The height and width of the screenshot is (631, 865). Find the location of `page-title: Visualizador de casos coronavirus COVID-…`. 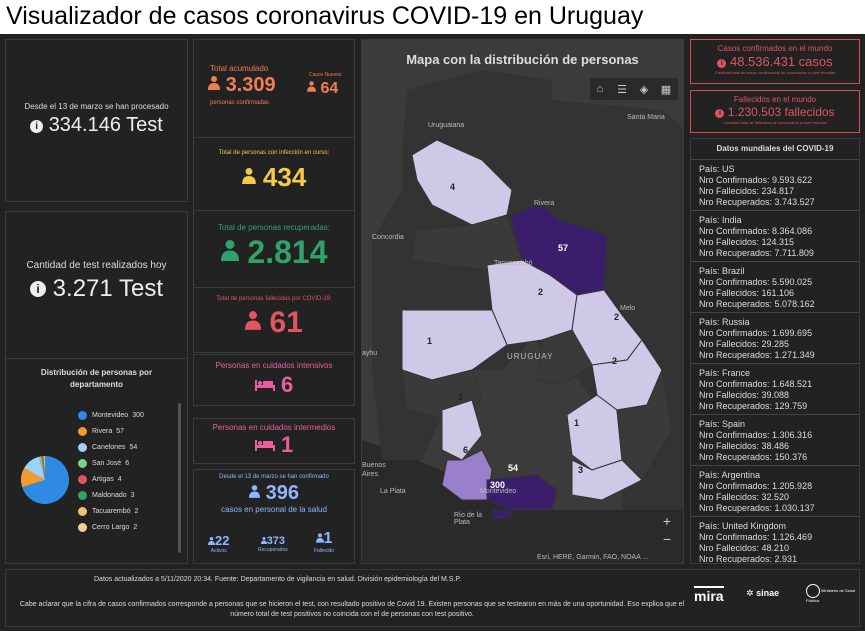

page-title: Visualizador de casos coronavirus COVID-… is located at coordinates (325, 16).